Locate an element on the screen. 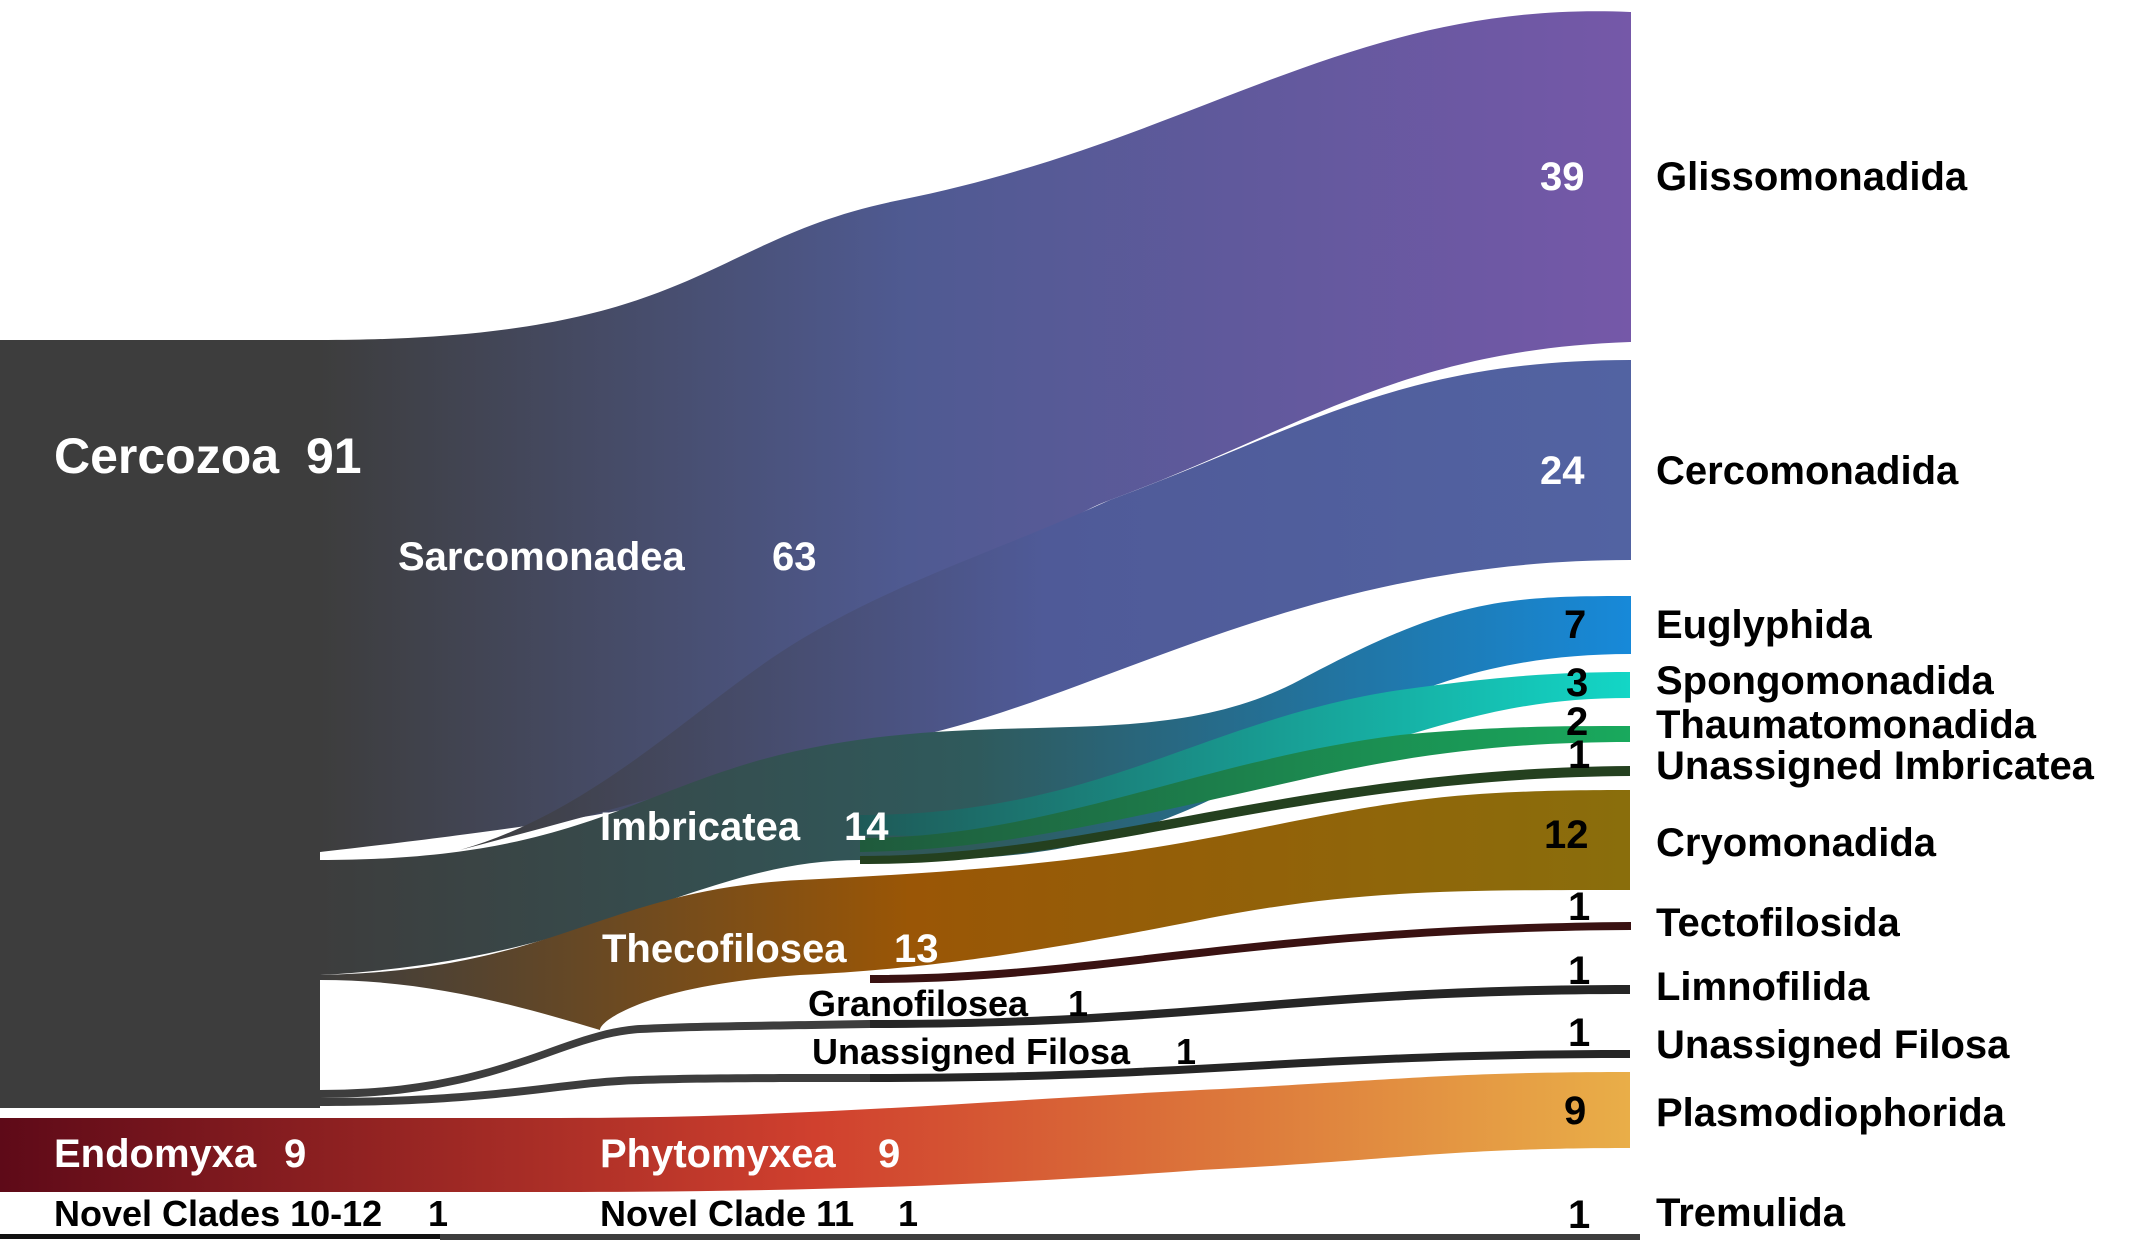 The width and height of the screenshot is (2132, 1248). value-euglyphida: 7 is located at coordinates (1575, 625).